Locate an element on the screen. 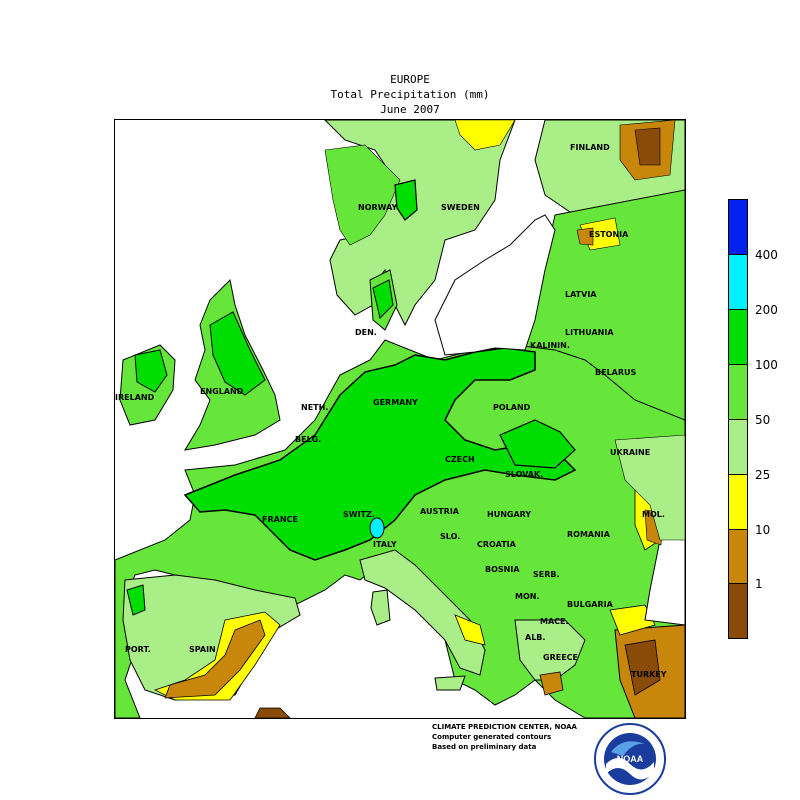  label-albania: ALB. is located at coordinates (535, 637).